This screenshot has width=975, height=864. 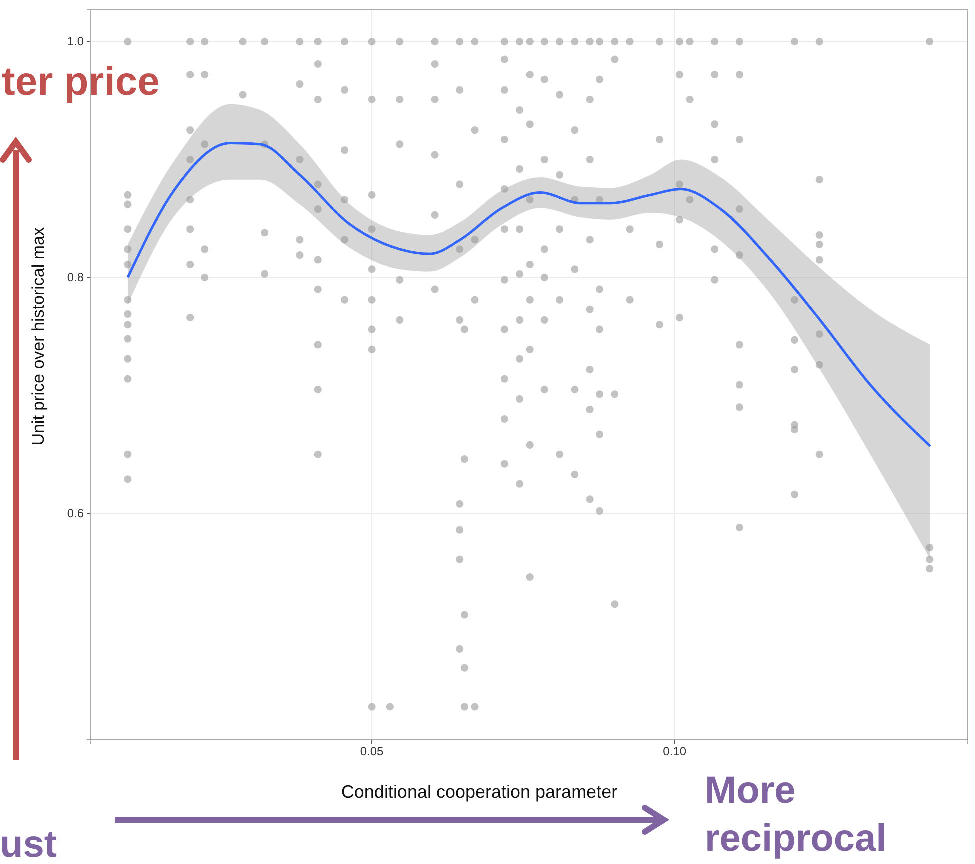 What do you see at coordinates (372, 751) in the screenshot?
I see `x-tick-label: 0.05` at bounding box center [372, 751].